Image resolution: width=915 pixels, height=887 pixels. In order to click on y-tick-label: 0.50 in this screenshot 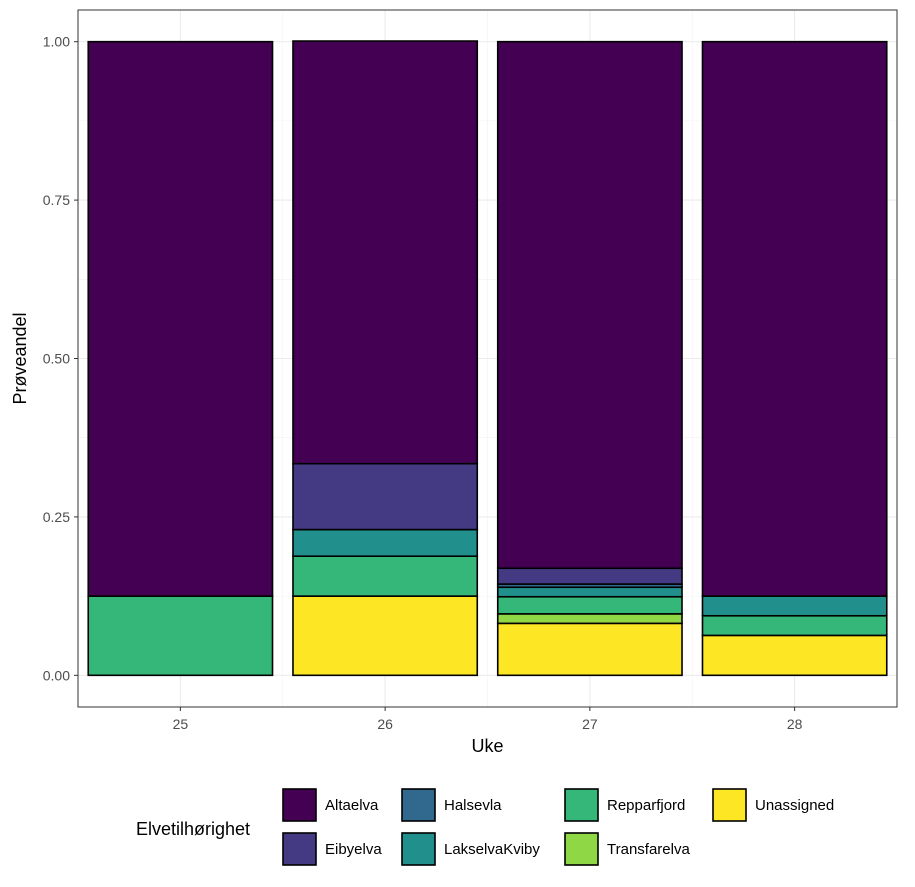, I will do `click(56, 359)`.